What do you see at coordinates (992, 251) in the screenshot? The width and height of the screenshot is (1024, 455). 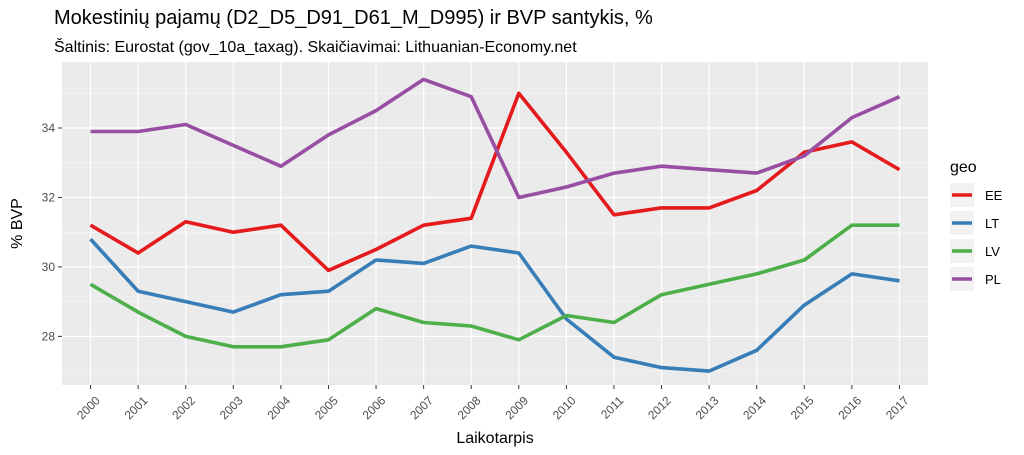 I see `legend-label: LV` at bounding box center [992, 251].